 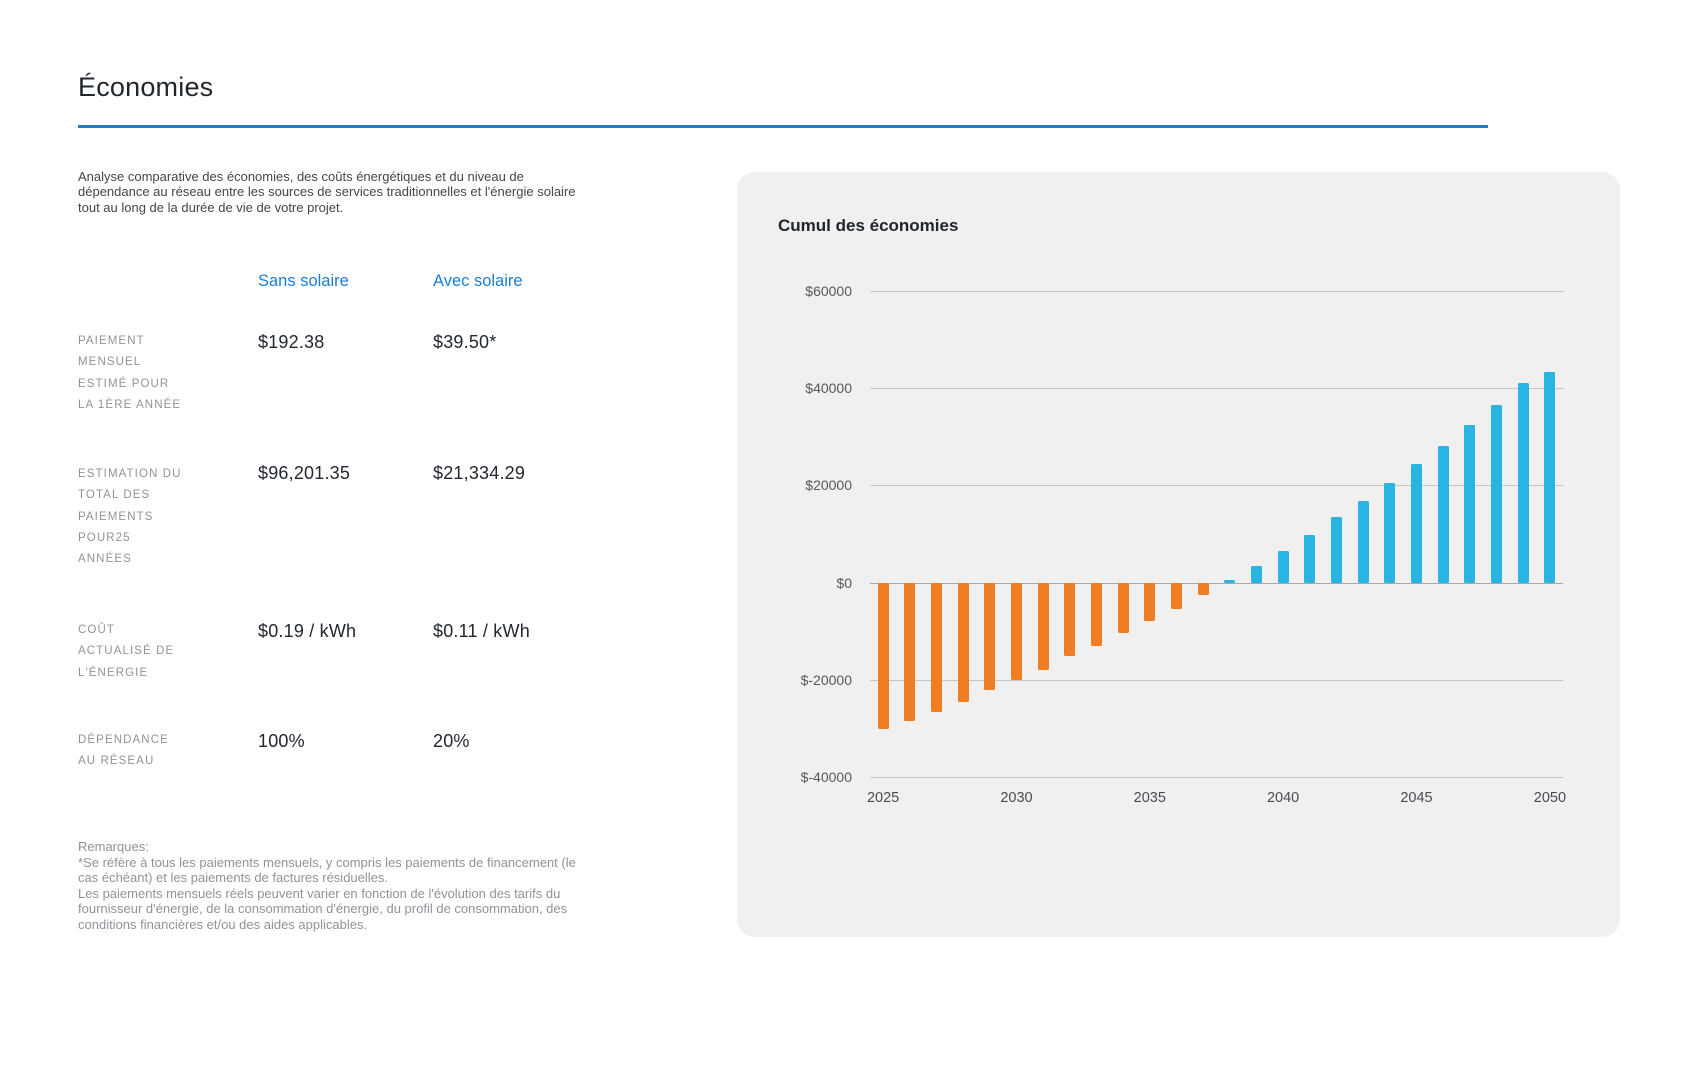 I want to click on value-cout-avec-solaire: $0.11 / kWh, so click(x=481, y=631).